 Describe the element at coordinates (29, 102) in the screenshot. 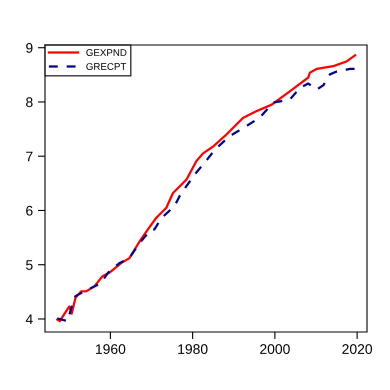

I see `y-tick-label: 8` at that location.